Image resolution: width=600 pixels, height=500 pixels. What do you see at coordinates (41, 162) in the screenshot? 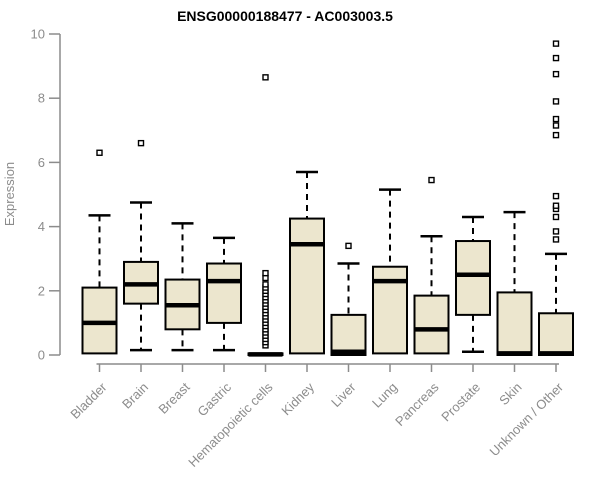
I see `y-tick-label: 6` at bounding box center [41, 162].